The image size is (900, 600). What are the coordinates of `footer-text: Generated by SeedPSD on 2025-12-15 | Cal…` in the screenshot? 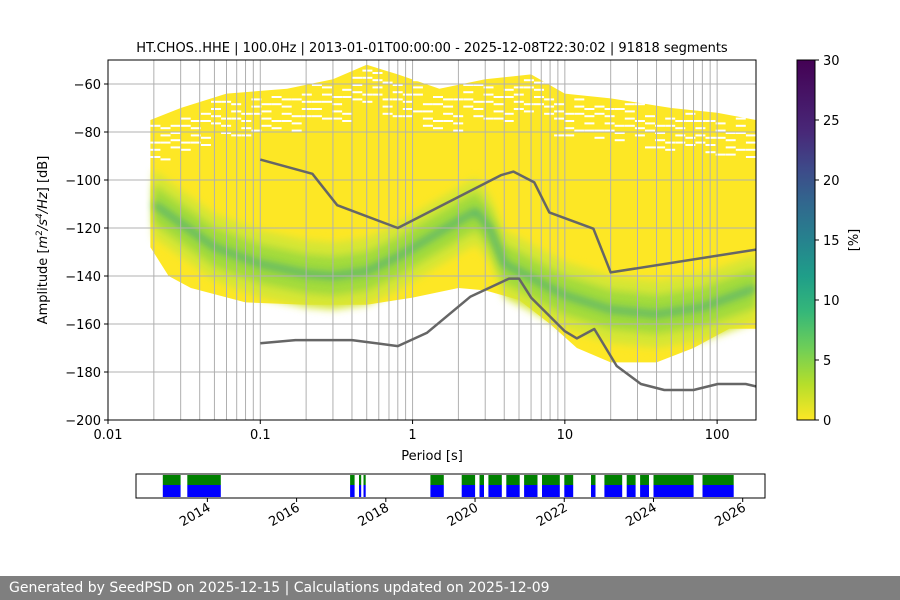 It's located at (279, 588).